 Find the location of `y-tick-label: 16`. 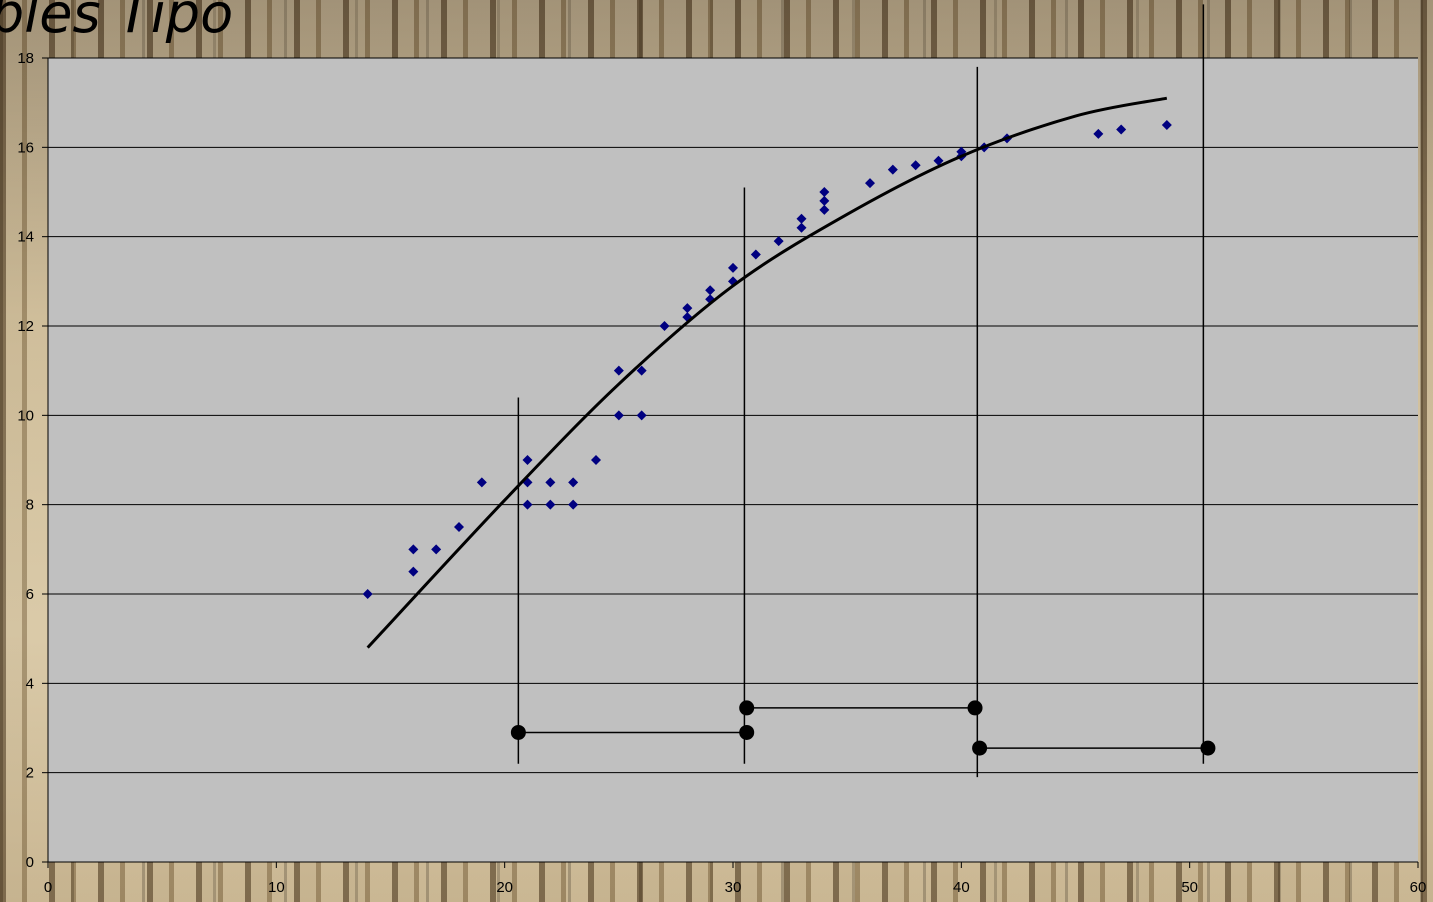

y-tick-label: 16 is located at coordinates (25, 147).